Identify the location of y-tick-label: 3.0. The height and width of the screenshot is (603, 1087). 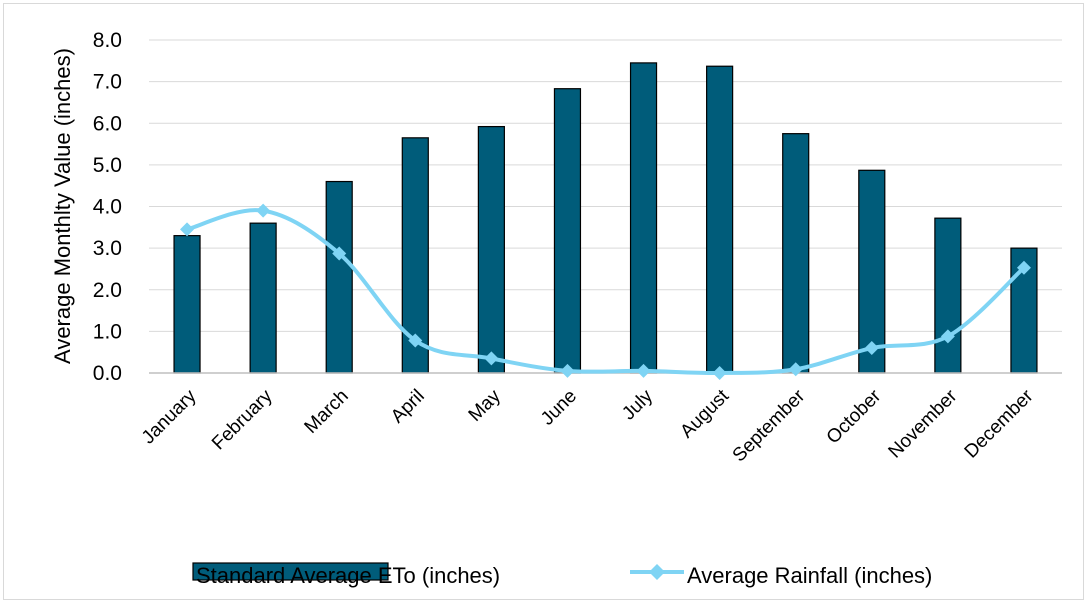
(107, 248).